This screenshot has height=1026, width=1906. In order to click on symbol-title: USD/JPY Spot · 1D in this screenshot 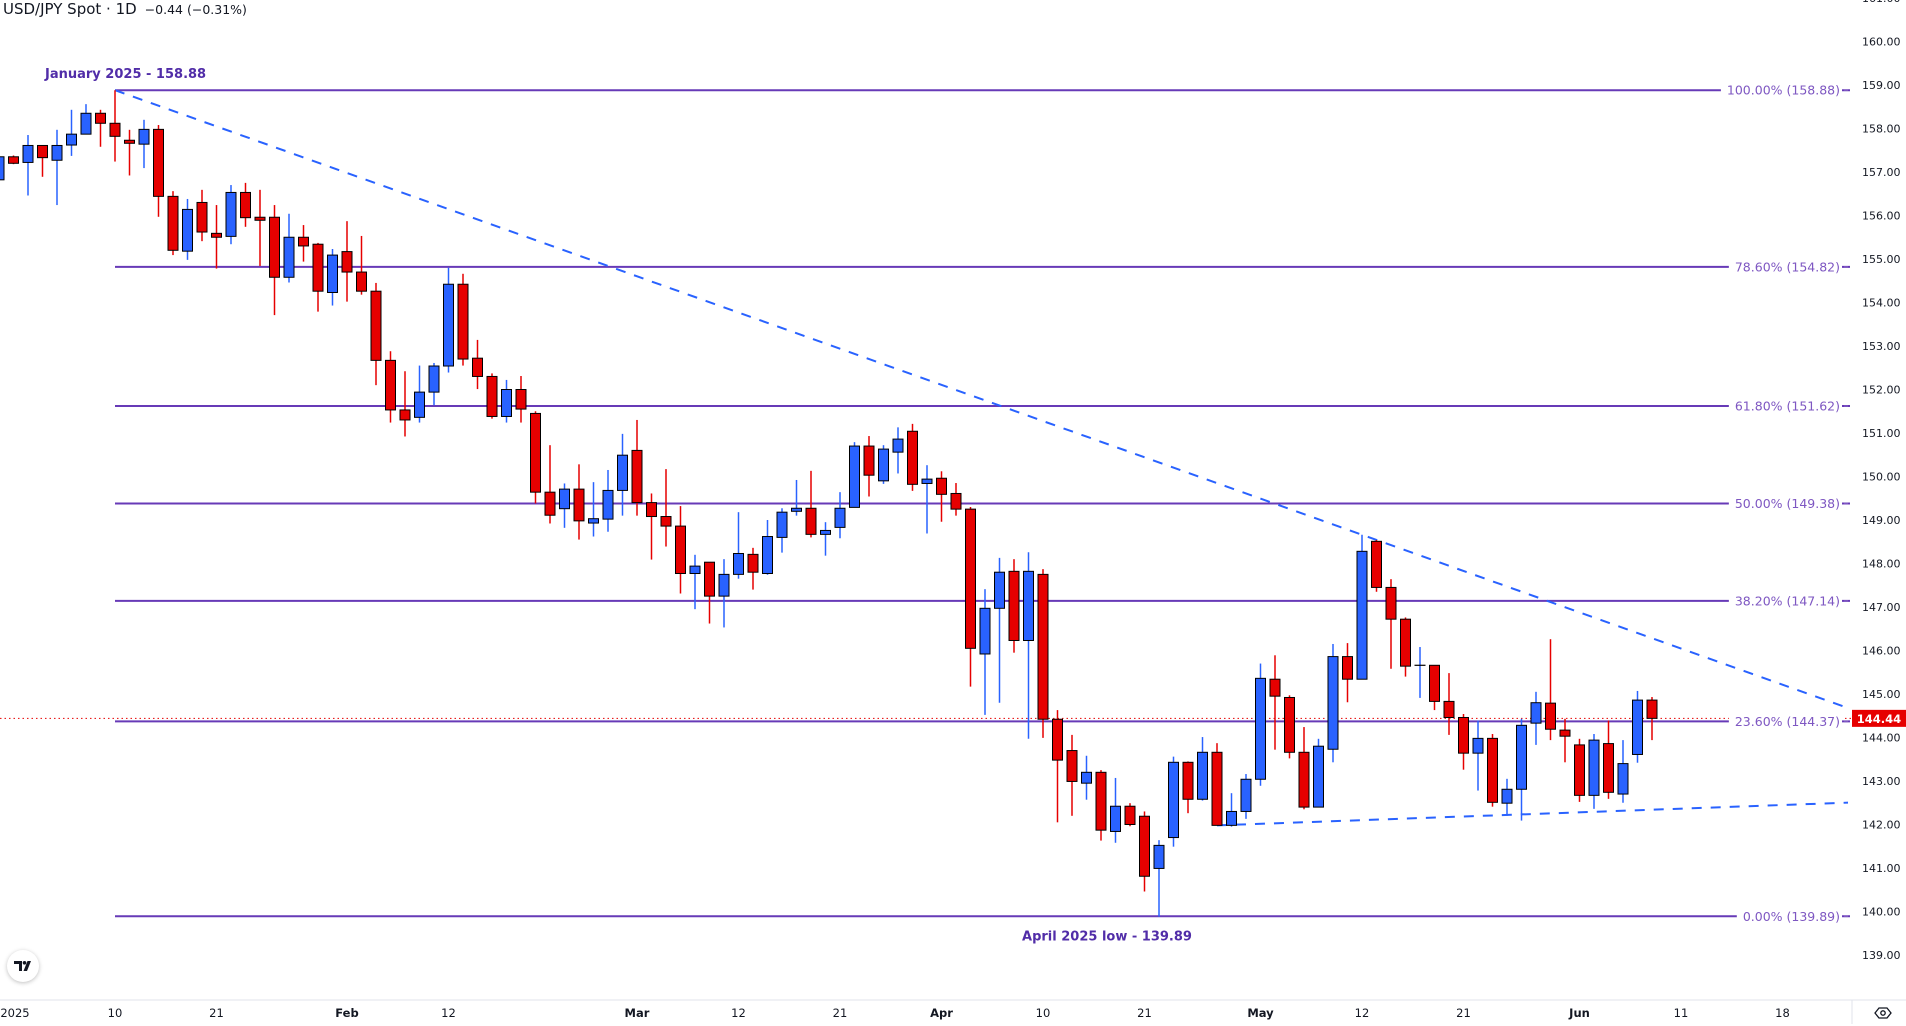, I will do `click(70, 9)`.